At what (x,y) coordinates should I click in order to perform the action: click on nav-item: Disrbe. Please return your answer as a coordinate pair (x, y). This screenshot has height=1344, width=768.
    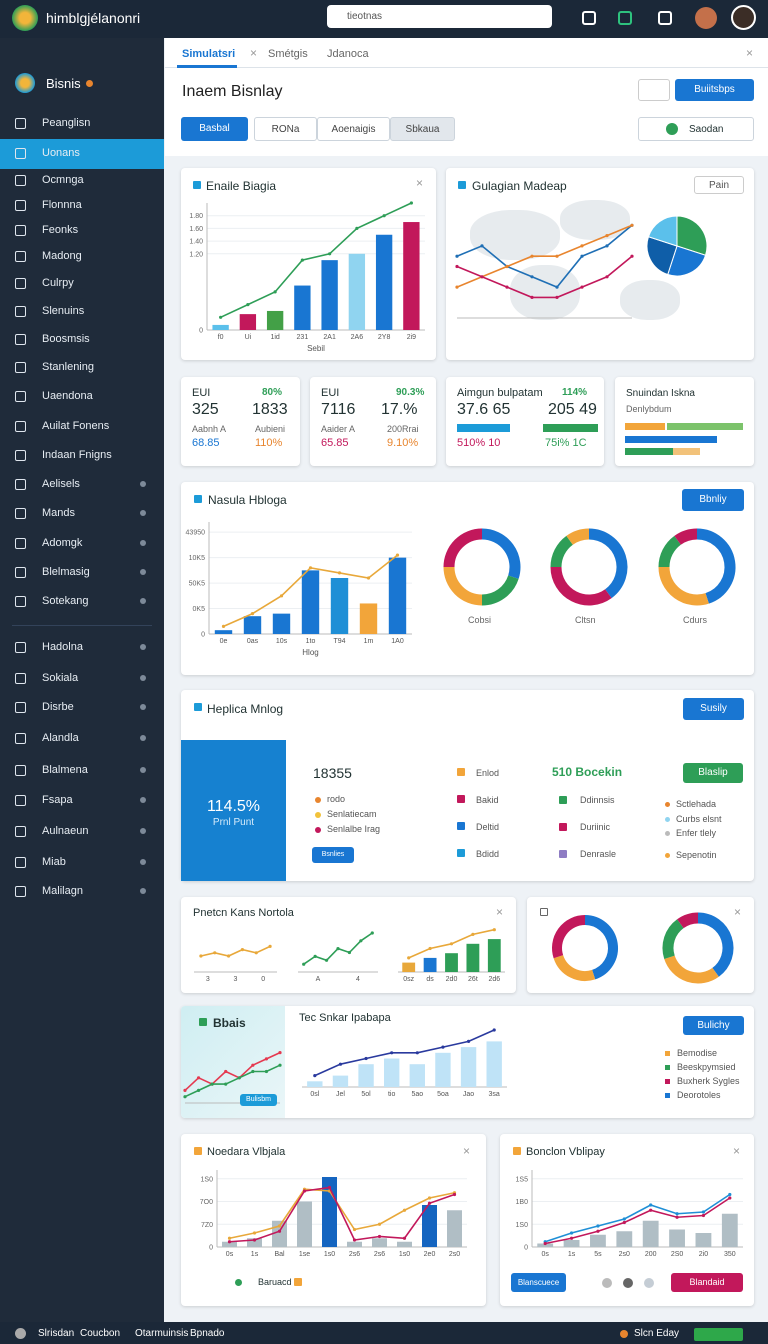
    Looking at the image, I should click on (58, 707).